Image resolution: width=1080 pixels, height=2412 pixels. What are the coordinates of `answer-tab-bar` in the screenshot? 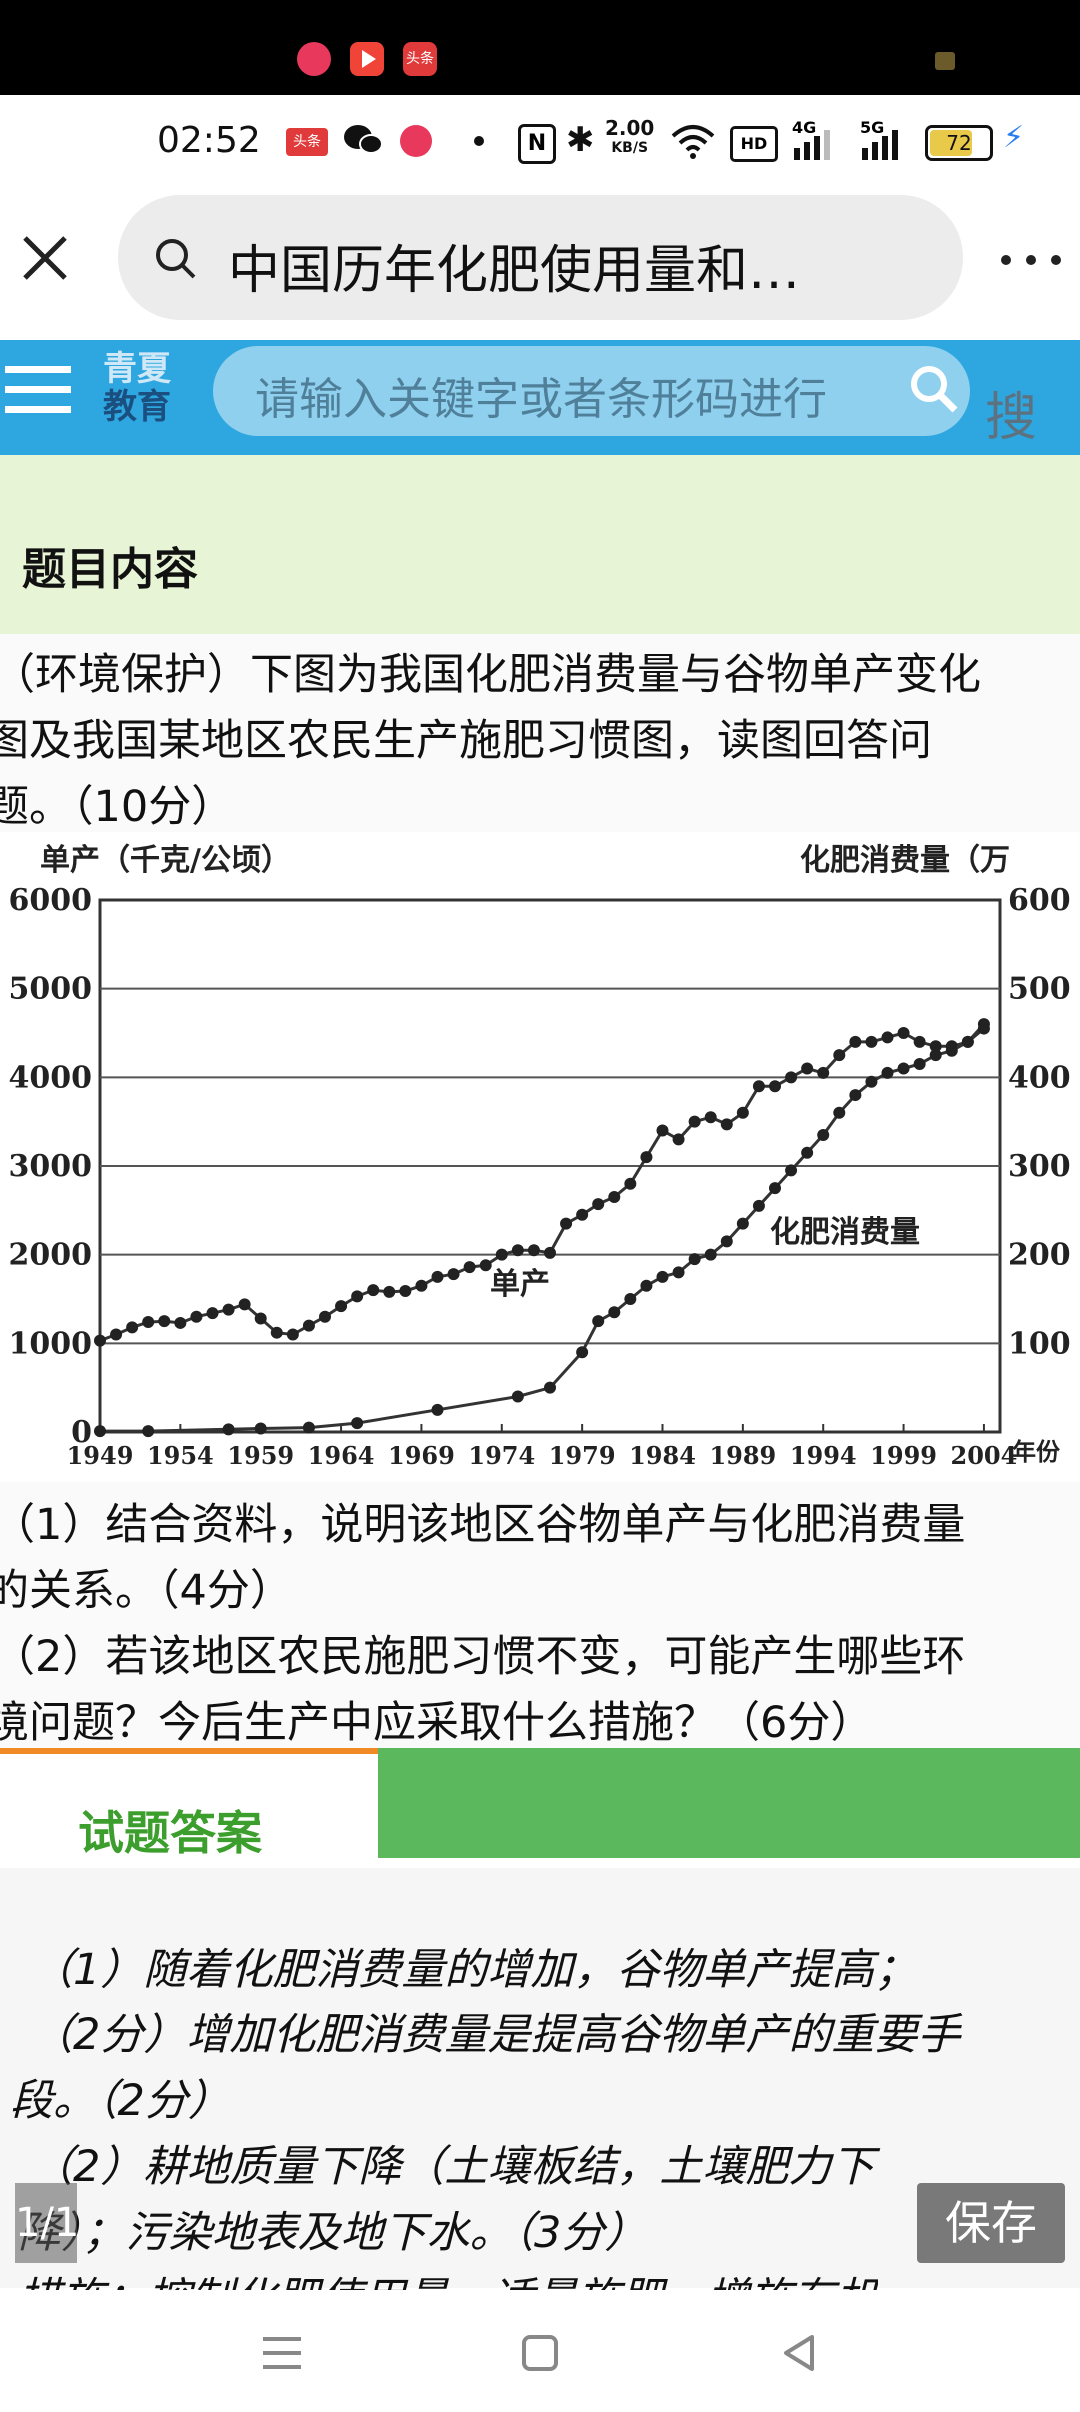 It's located at (729, 1803).